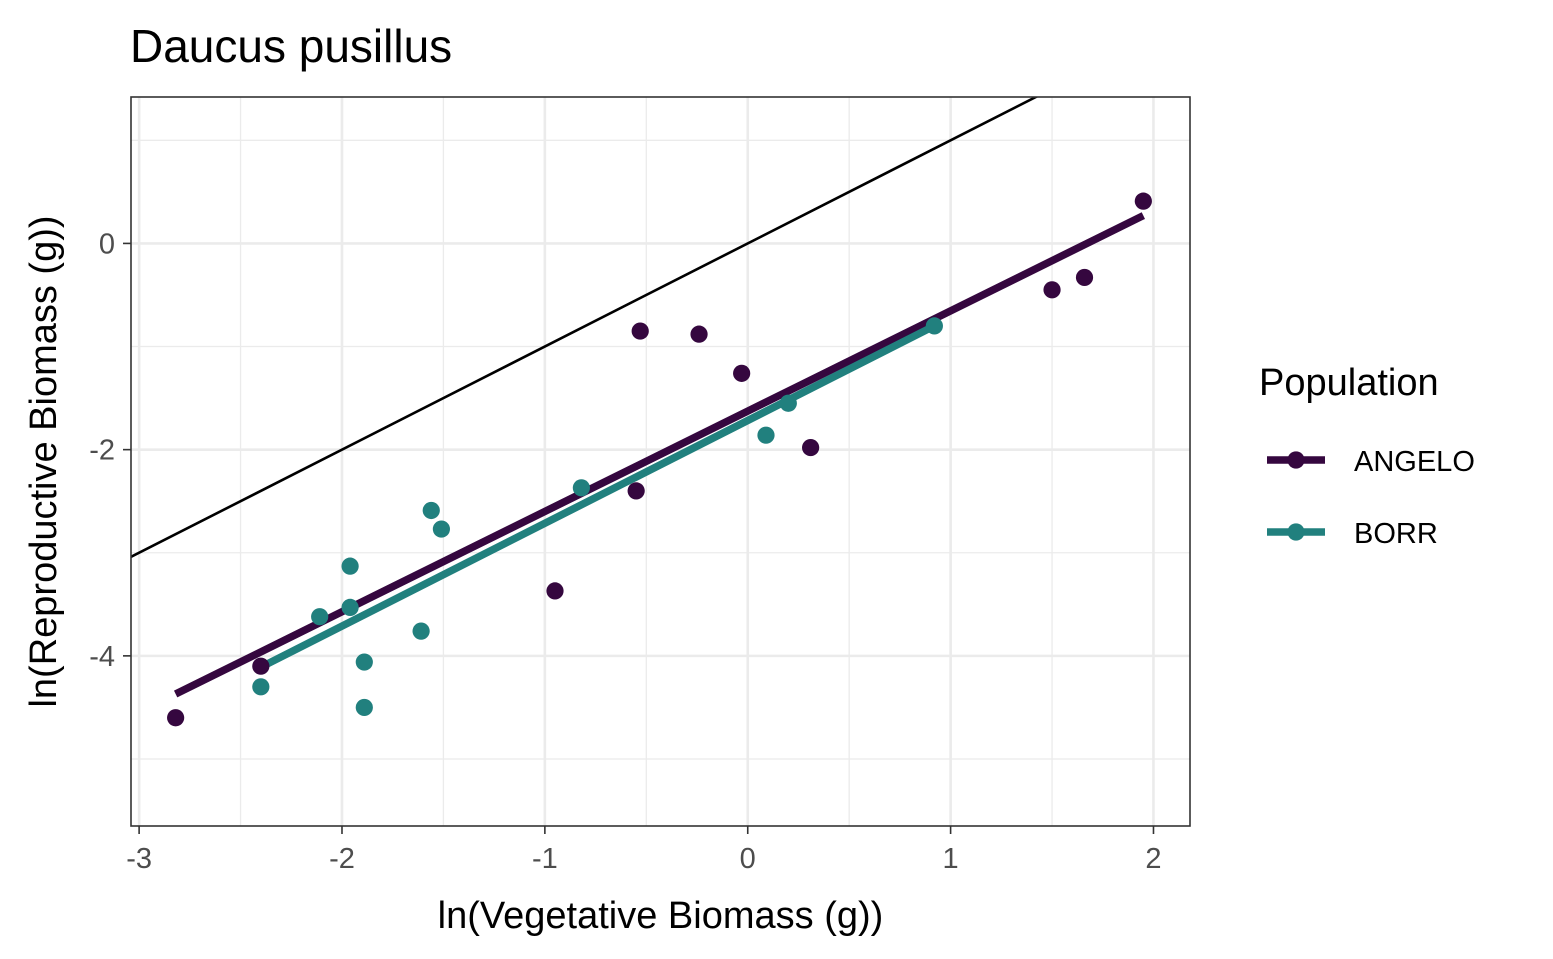 Image resolution: width=1553 pixels, height=959 pixels. I want to click on legend-item-angelo: ANGELO, so click(1371, 462).